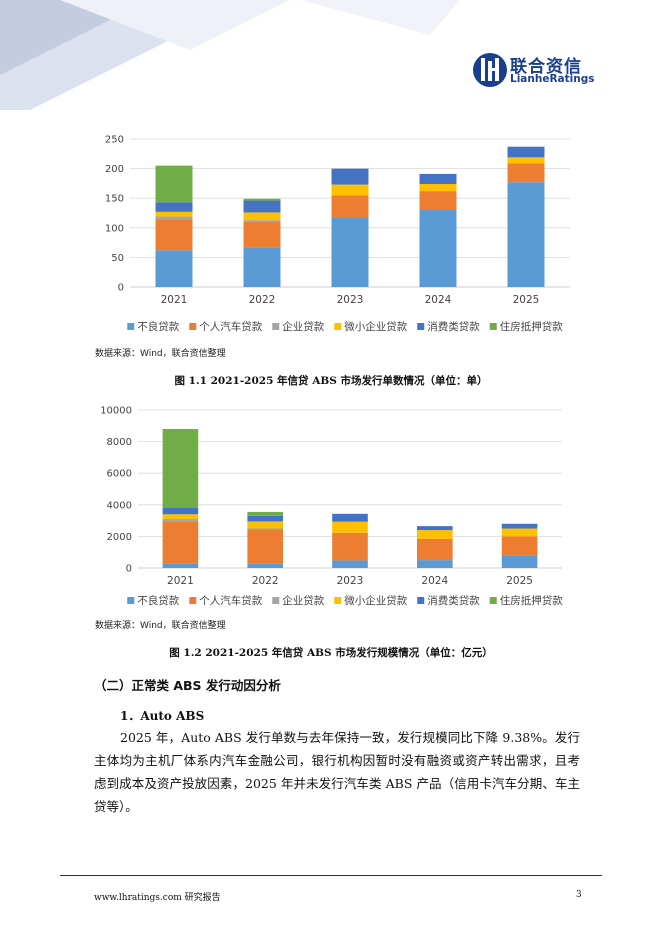 This screenshot has height=936, width=662. Describe the element at coordinates (119, 537) in the screenshot. I see `y-tick-label: 2000` at that location.